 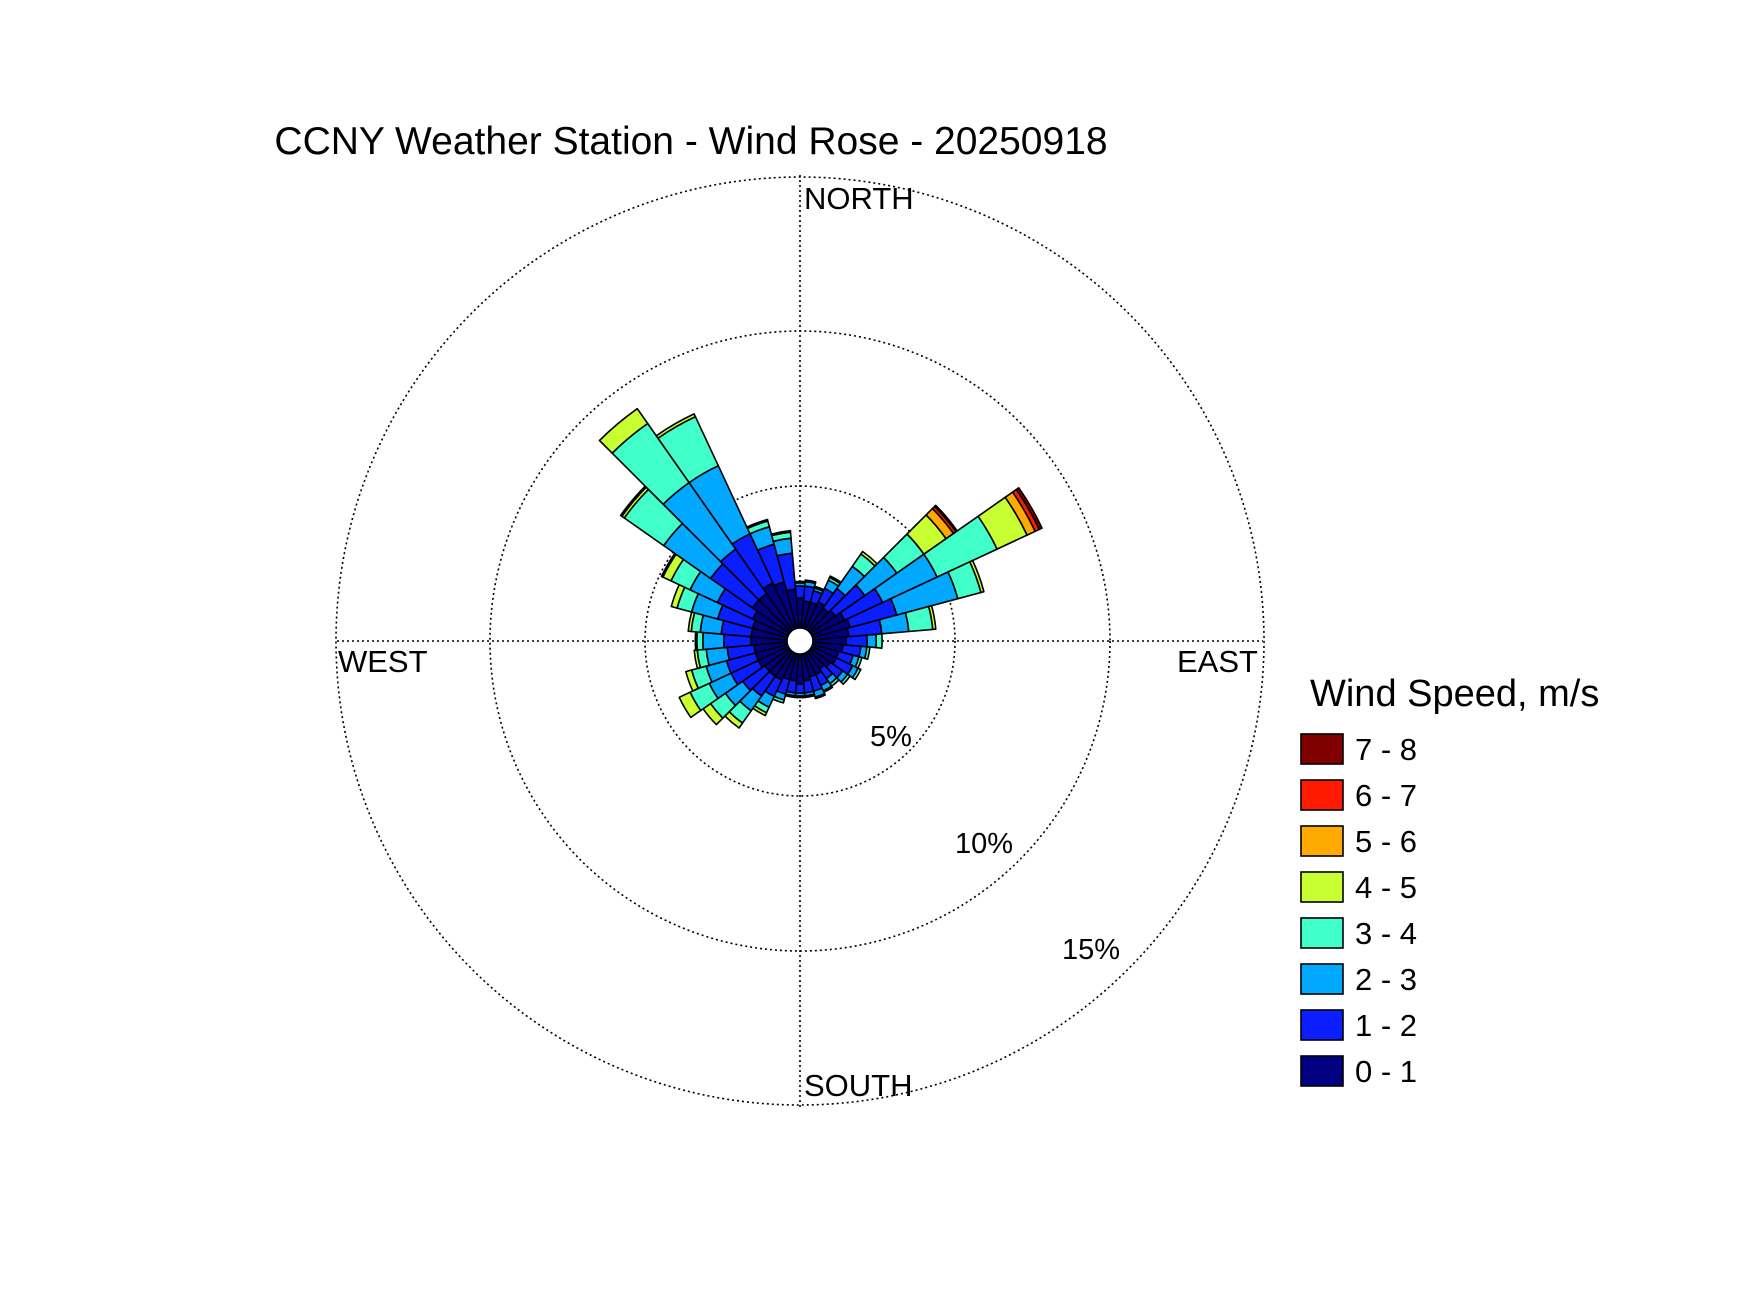 I want to click on bar-segment-dir120-bin3, so click(x=856, y=674).